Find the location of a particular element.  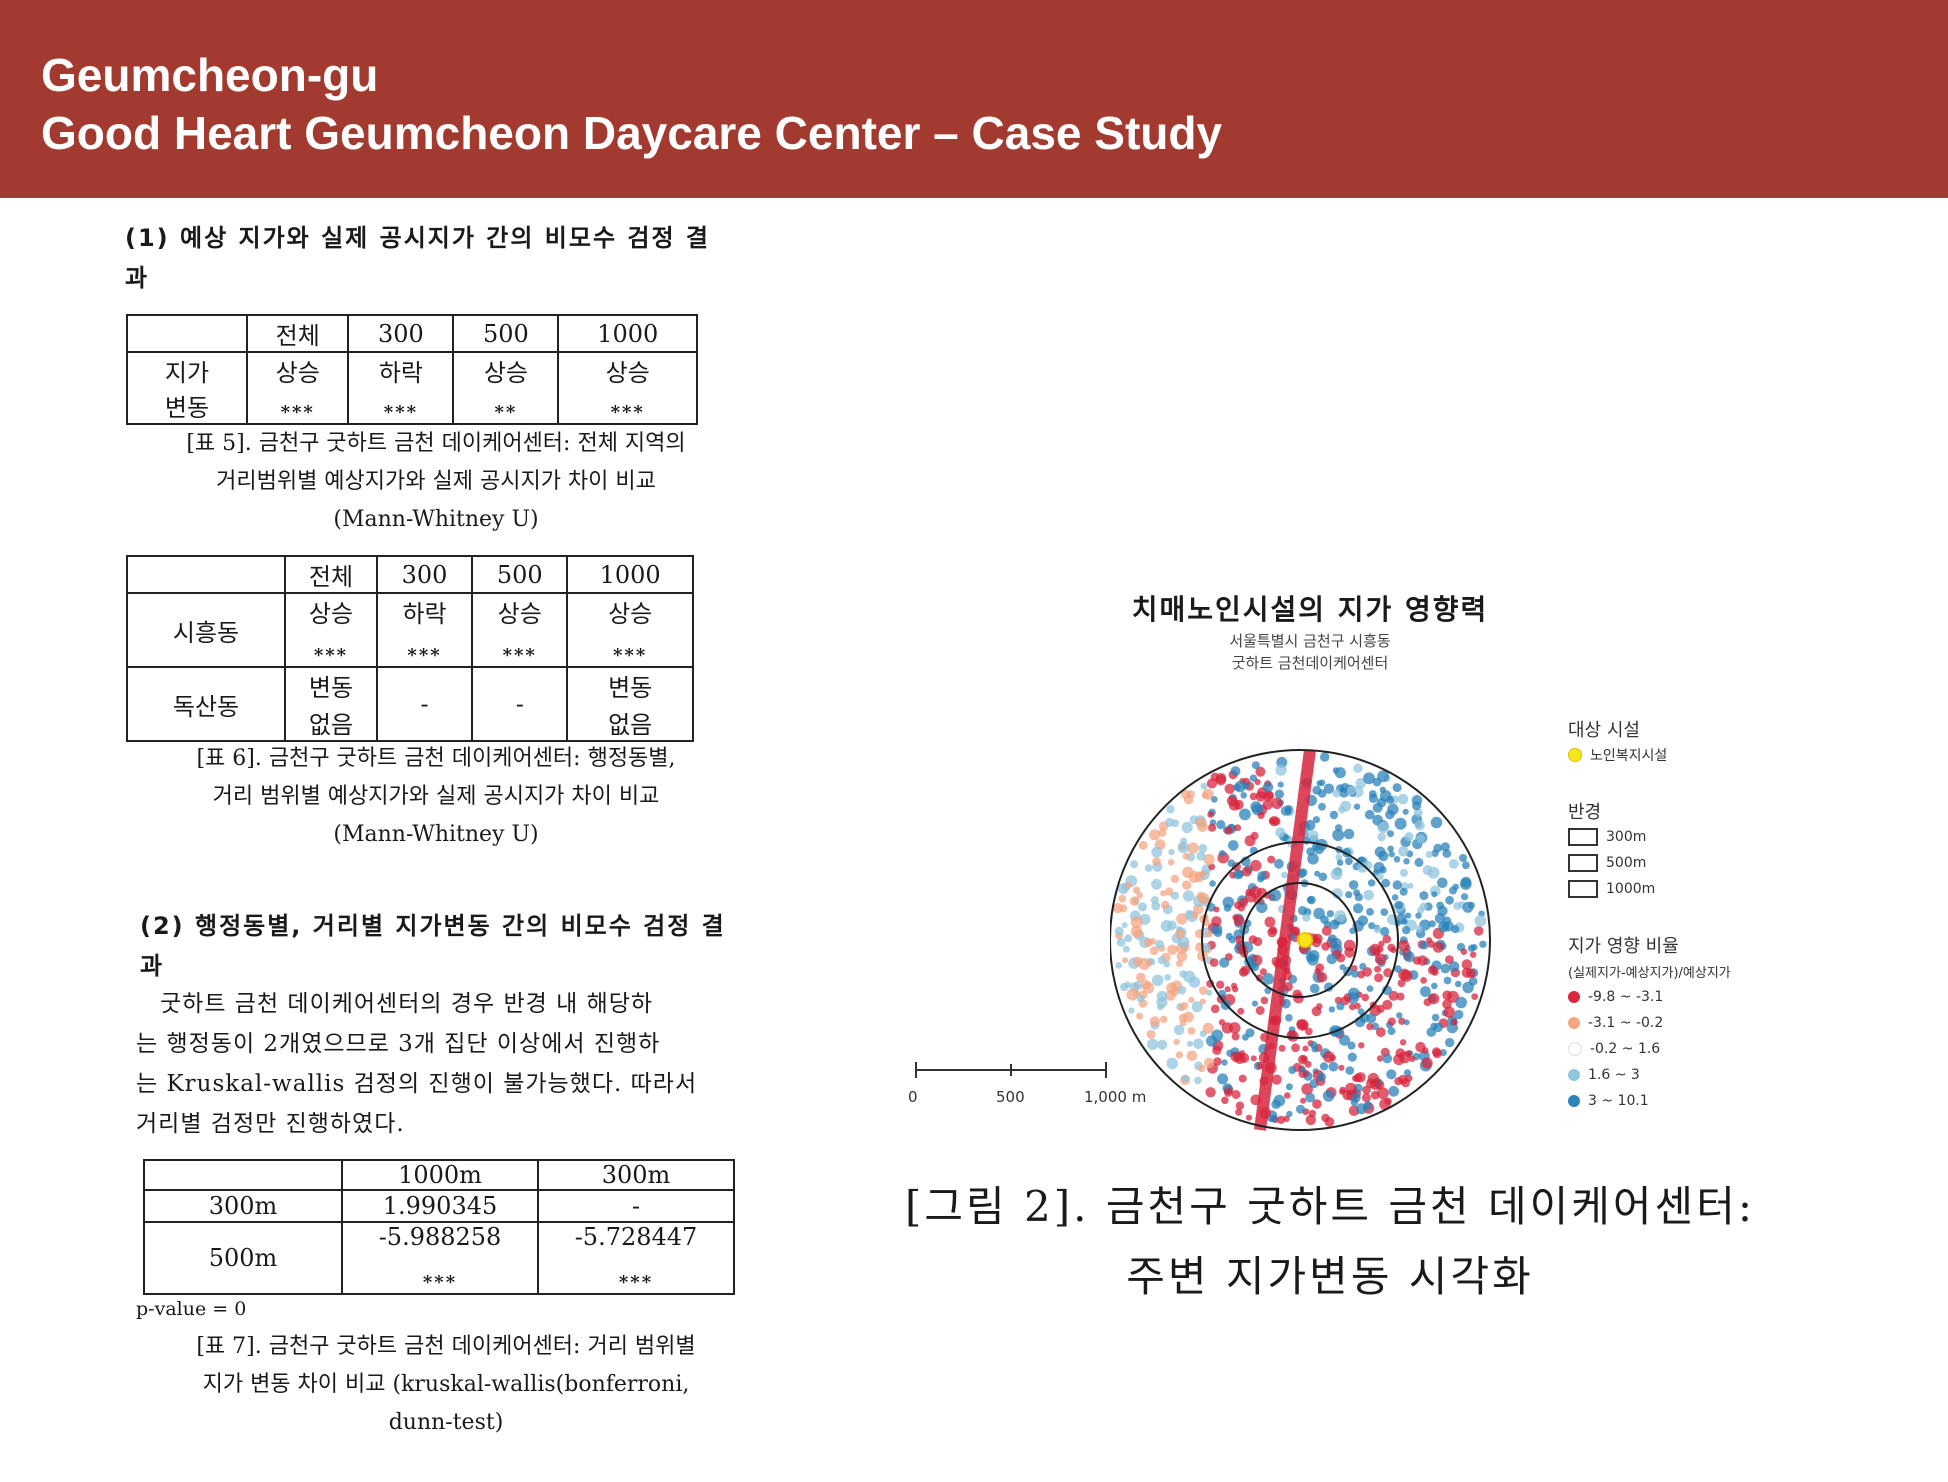

map-points is located at coordinates (1299, 940).